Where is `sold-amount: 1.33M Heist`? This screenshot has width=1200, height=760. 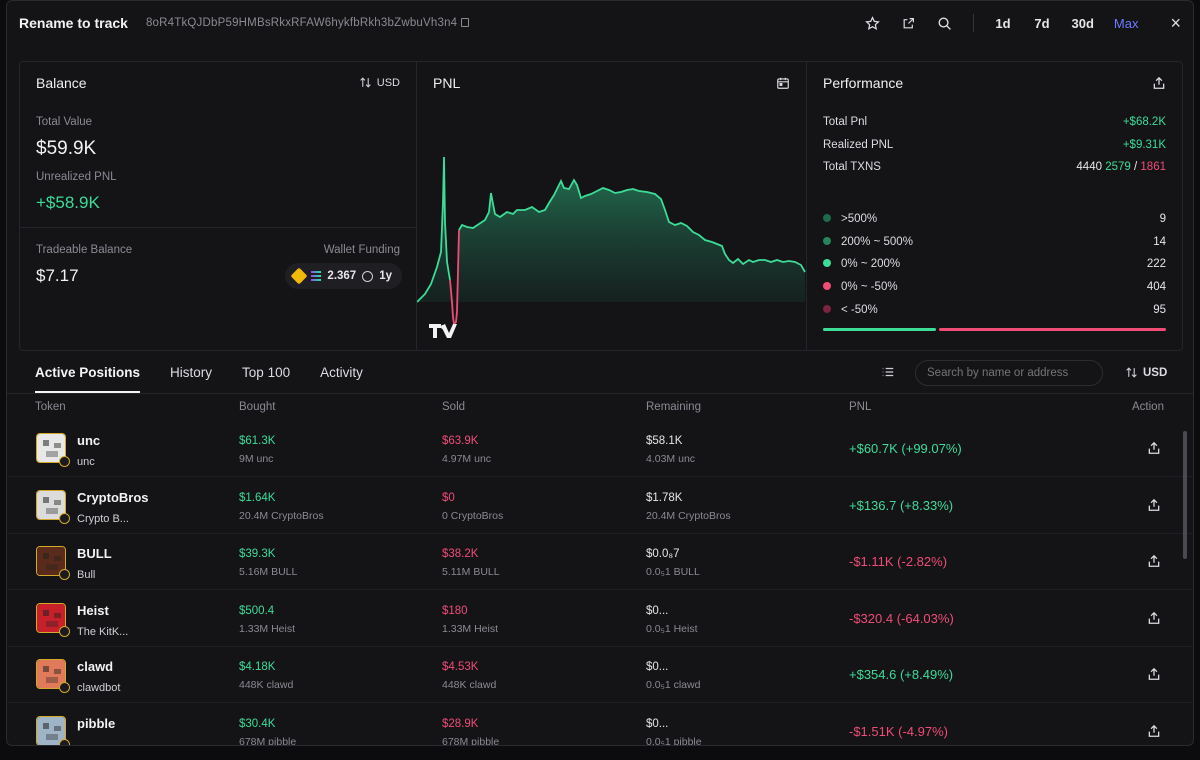 sold-amount: 1.33M Heist is located at coordinates (470, 628).